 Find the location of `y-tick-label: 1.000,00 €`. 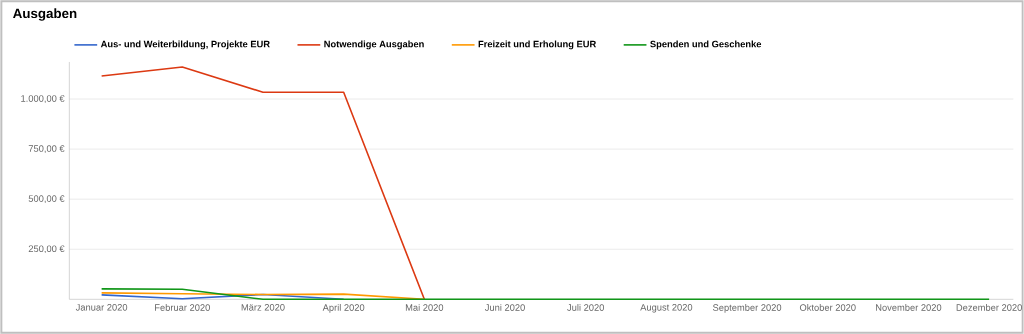

y-tick-label: 1.000,00 € is located at coordinates (43, 99).